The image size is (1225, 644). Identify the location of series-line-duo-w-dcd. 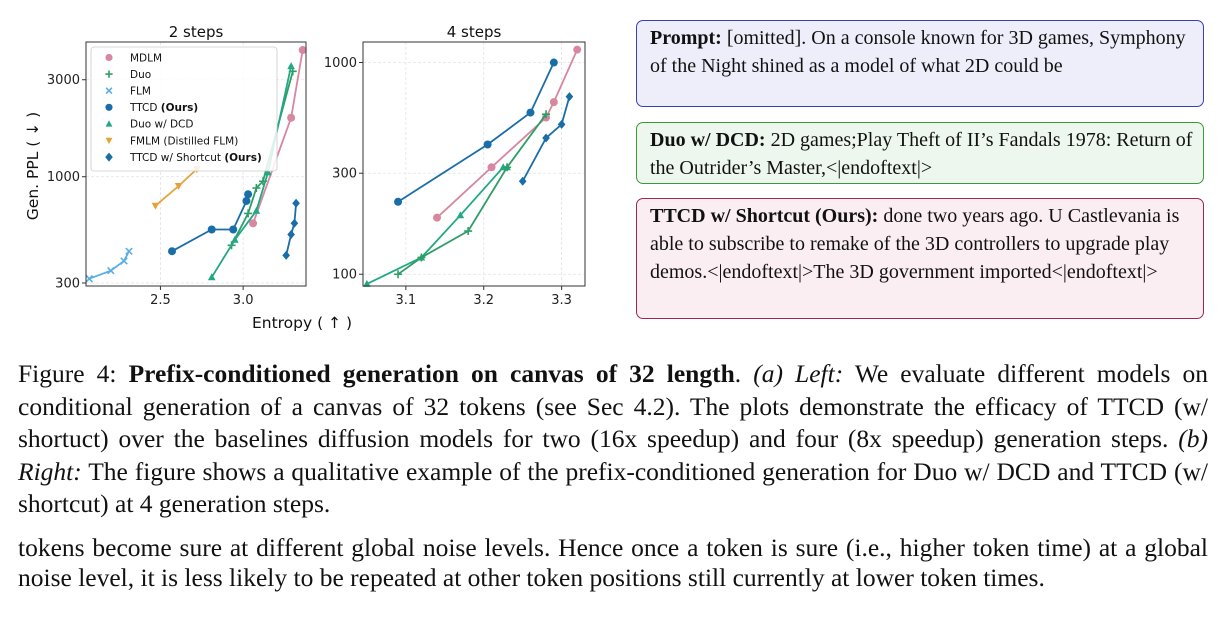
(437, 225).